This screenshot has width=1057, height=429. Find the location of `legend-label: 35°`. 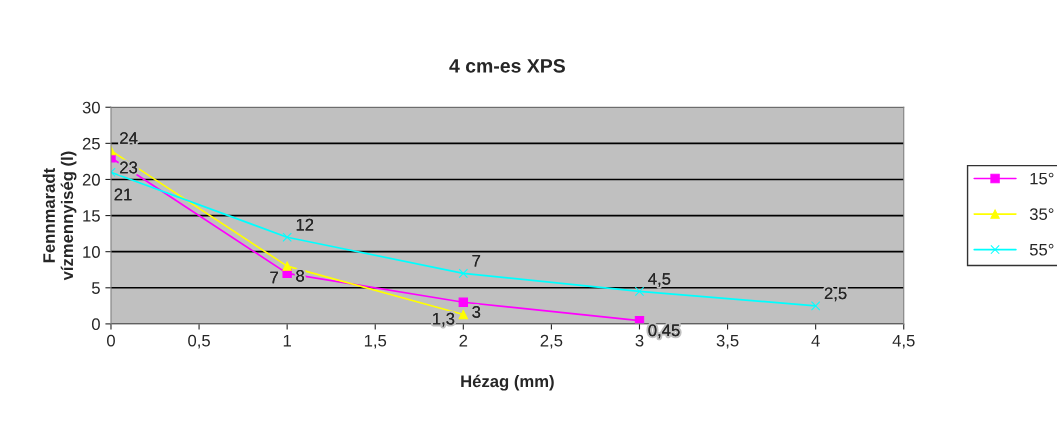

legend-label: 35° is located at coordinates (1041, 214).